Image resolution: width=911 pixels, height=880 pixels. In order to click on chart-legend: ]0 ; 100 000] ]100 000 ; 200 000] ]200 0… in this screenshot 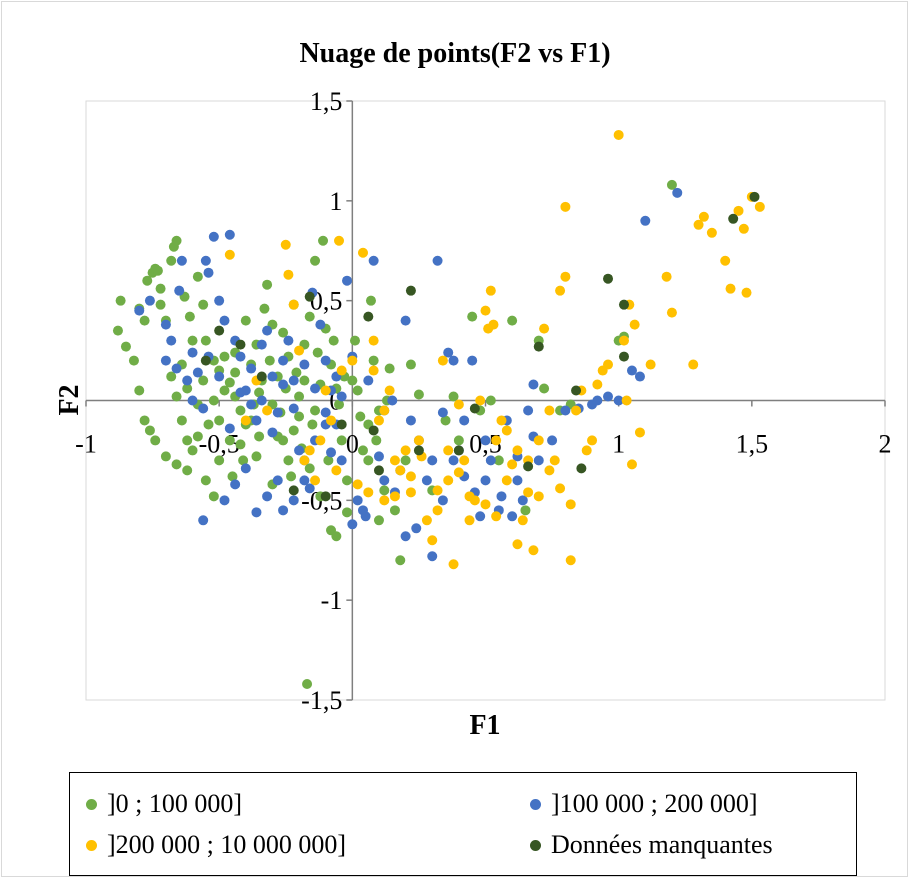, I will do `click(463, 824)`.